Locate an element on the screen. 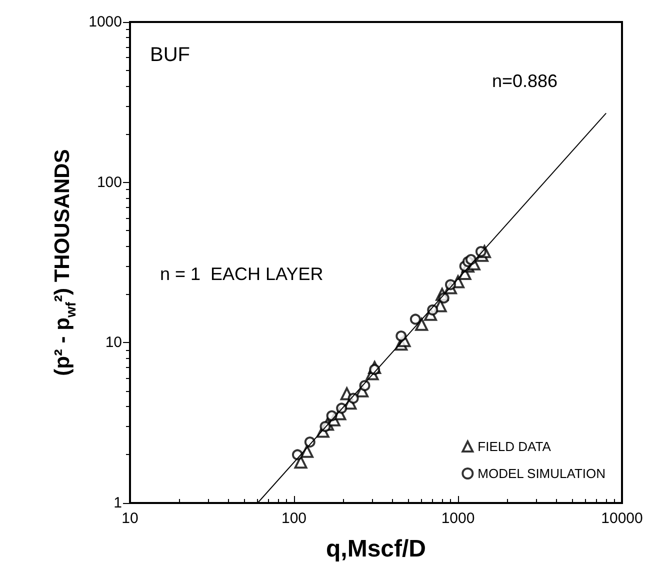 The height and width of the screenshot is (580, 651). annotation: n = 1 EACH LAYER is located at coordinates (242, 274).